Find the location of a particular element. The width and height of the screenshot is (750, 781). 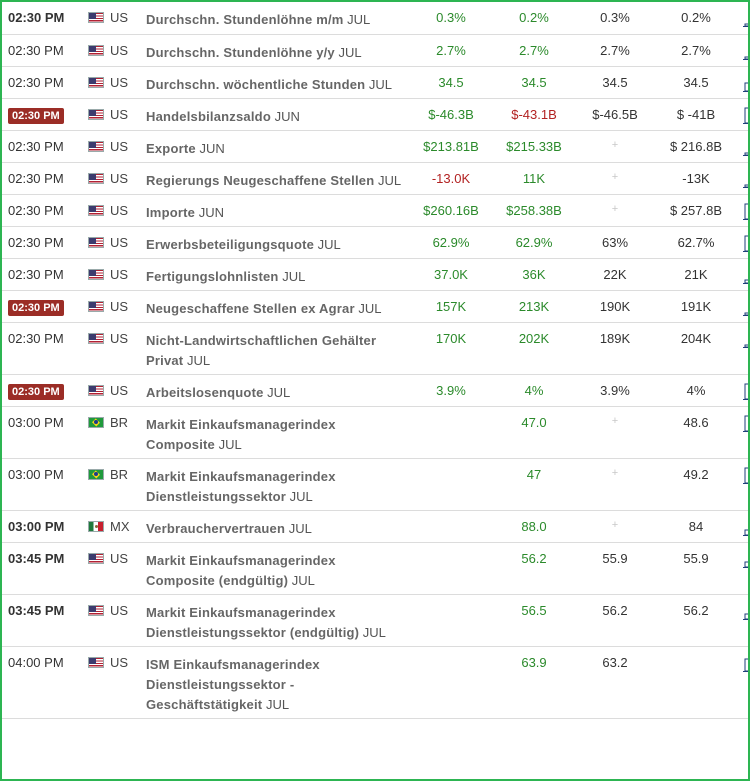

event-name: Exporte is located at coordinates (171, 148).